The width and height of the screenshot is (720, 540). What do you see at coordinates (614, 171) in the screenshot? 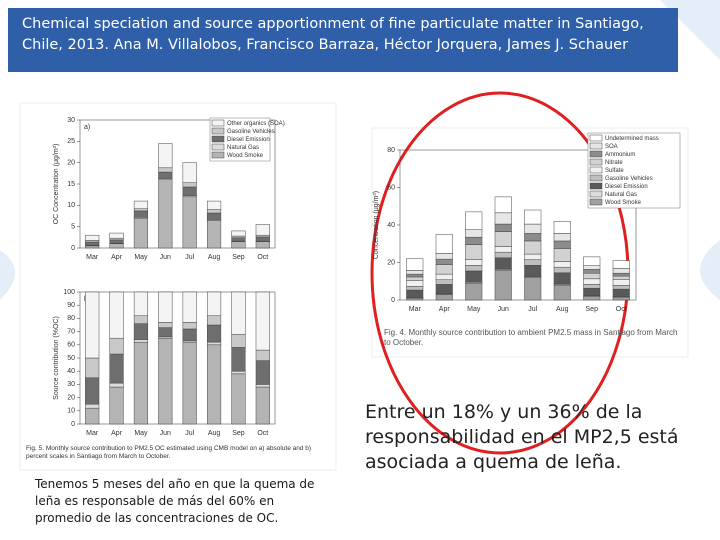
I see `legend-label: Sulfate` at bounding box center [614, 171].